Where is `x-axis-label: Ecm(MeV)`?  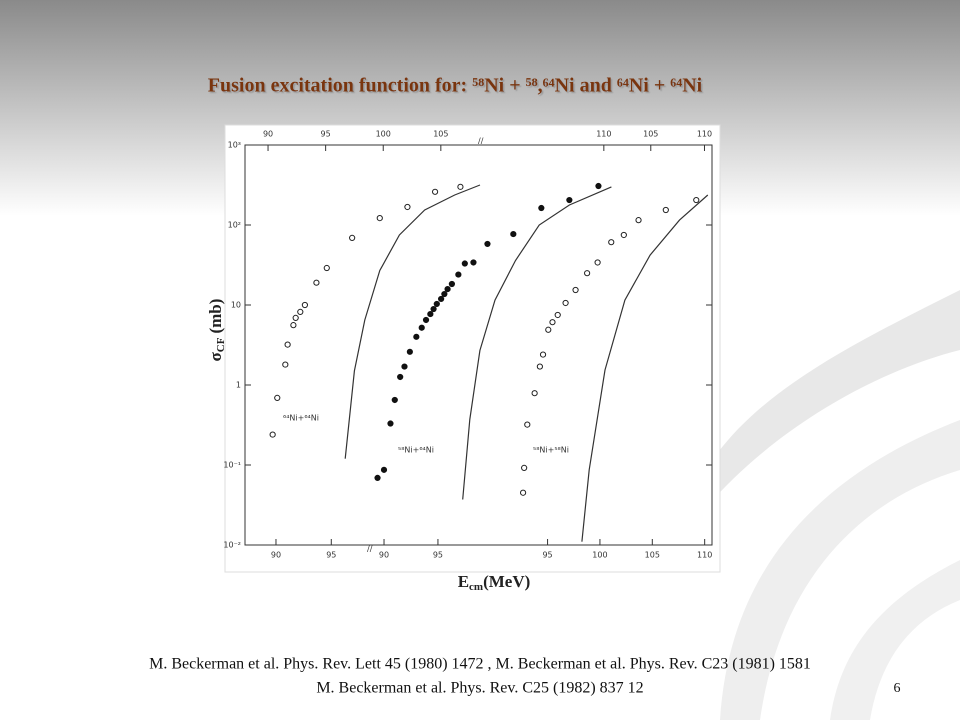
x-axis-label: Ecm(MeV) is located at coordinates (494, 582).